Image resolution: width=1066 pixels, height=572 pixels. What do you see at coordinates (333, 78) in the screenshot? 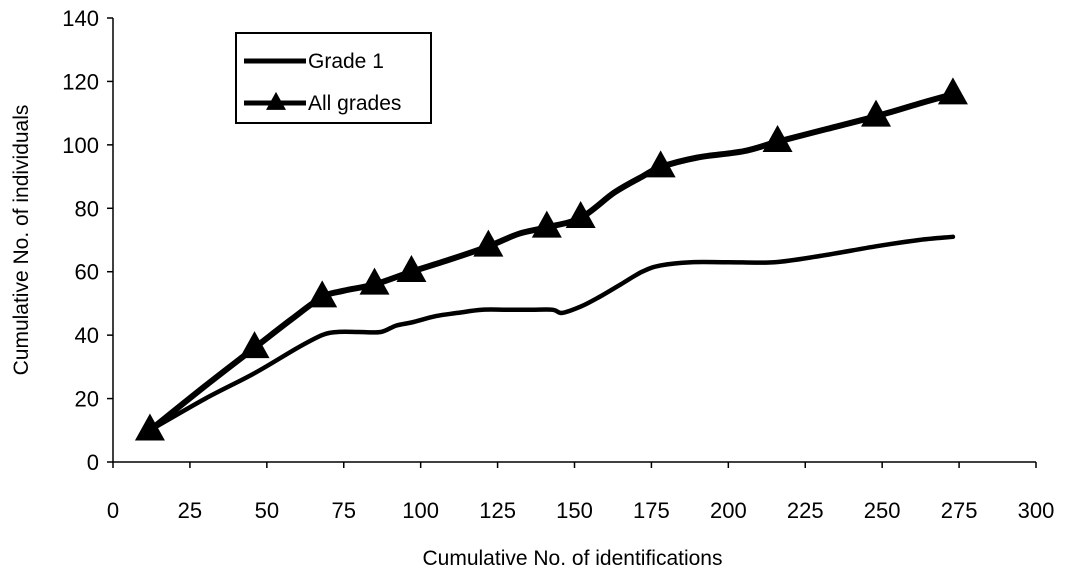
I see `chart-legend: Grade 1 All grades` at bounding box center [333, 78].